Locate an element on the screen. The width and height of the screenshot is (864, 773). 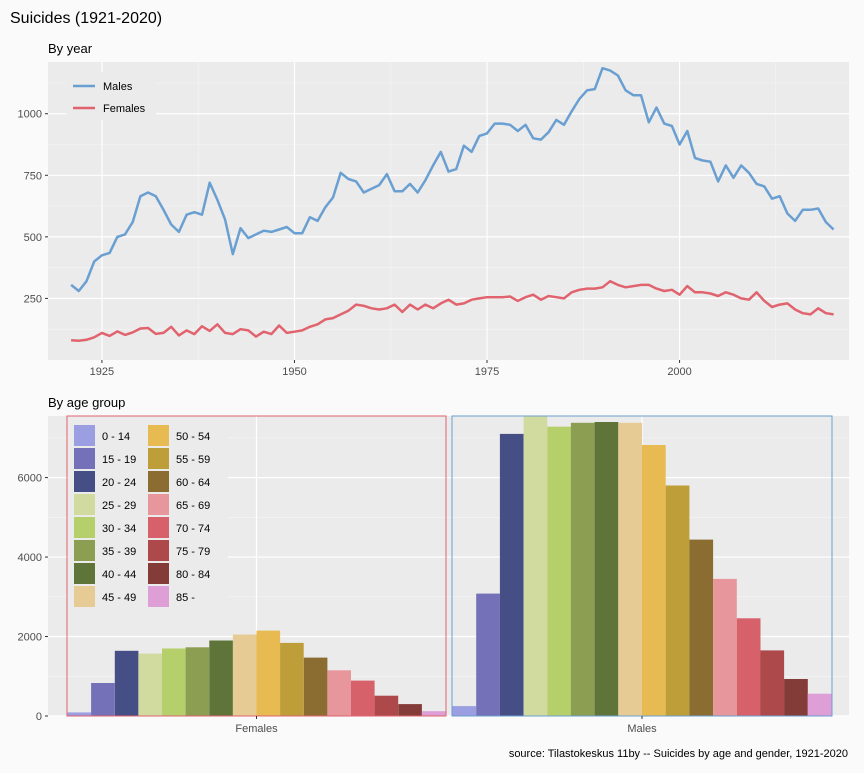
line-panel-subtitle: By year is located at coordinates (70, 48).